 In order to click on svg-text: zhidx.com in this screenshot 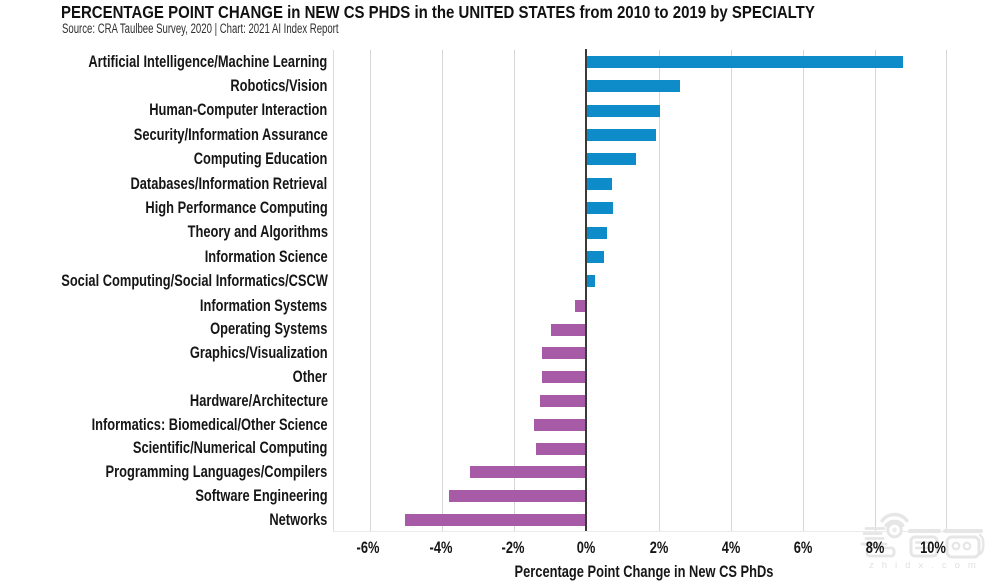, I will do `click(926, 565)`.